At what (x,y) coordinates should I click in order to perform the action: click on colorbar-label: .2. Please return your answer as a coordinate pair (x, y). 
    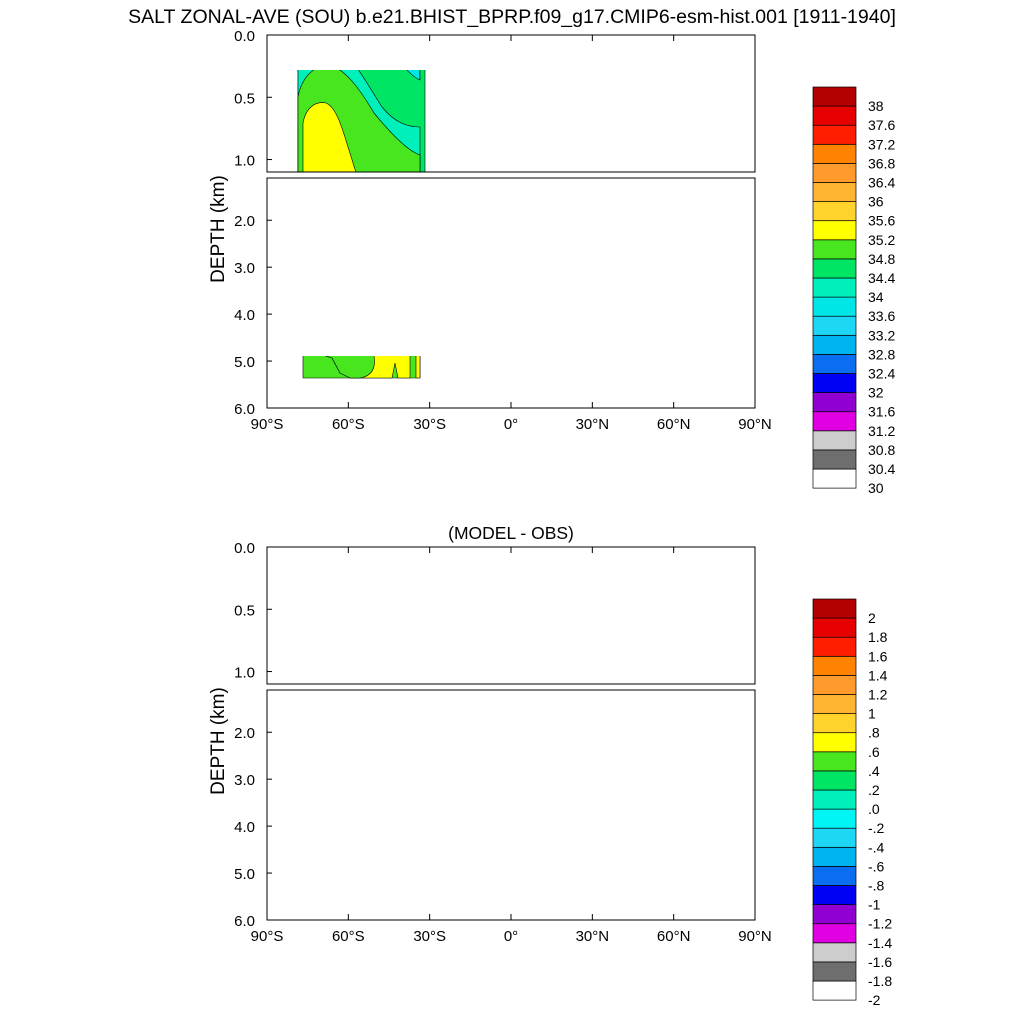
    Looking at the image, I should click on (874, 790).